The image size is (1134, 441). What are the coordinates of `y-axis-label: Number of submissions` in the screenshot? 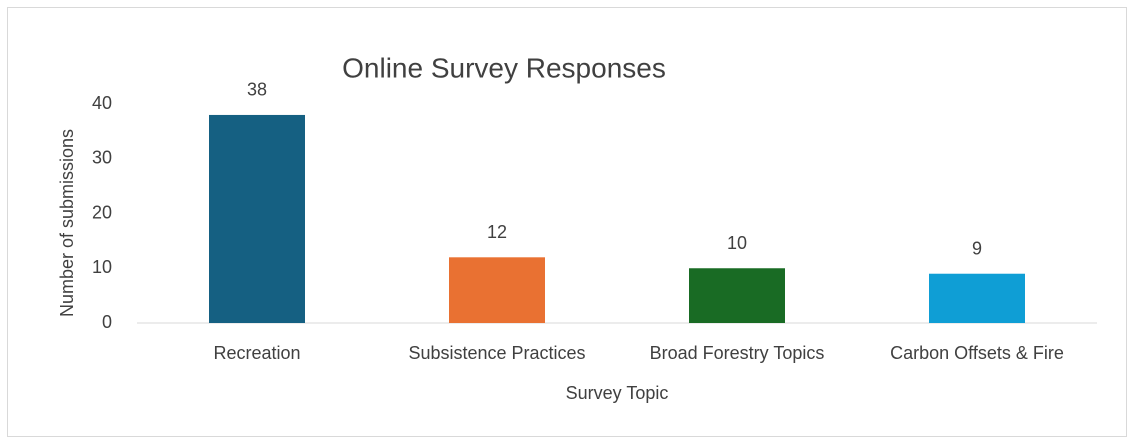 It's located at (67, 223).